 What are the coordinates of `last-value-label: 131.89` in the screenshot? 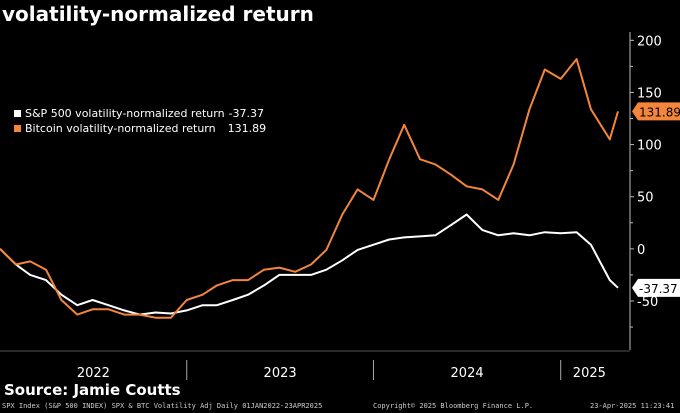 It's located at (659, 112).